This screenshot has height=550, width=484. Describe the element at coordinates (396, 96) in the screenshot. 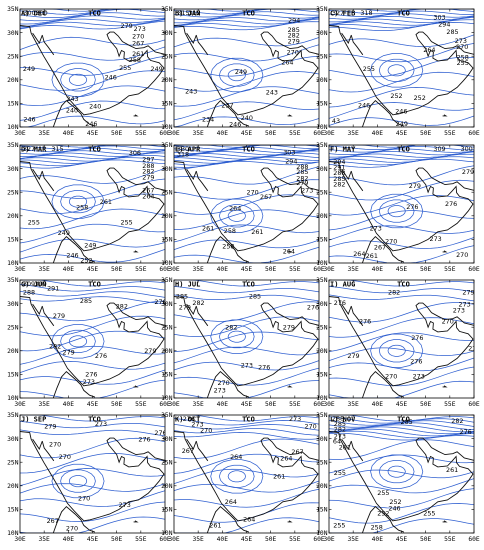

I see `contour-value-label: 252` at that location.